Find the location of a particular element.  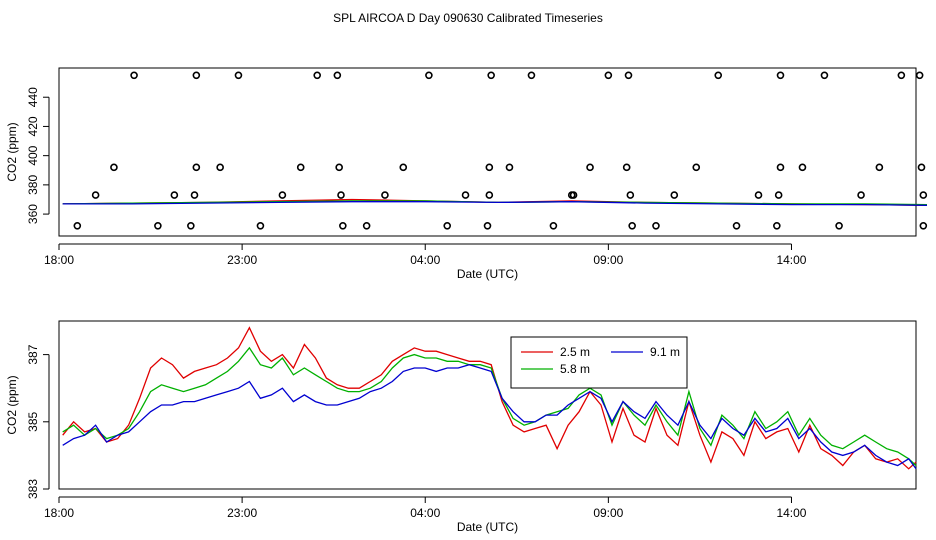

y-tick-label: 385 is located at coordinates (33, 421).